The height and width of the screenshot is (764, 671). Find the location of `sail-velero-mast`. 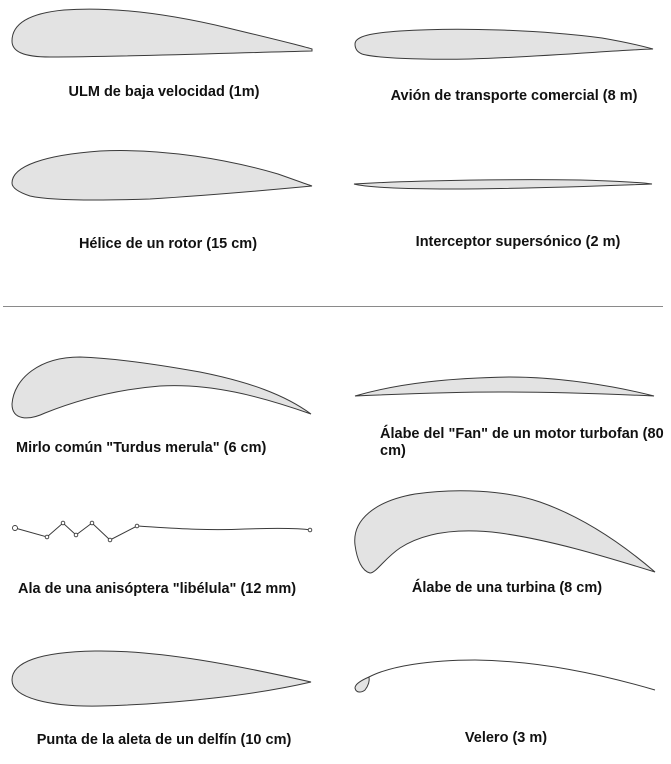

sail-velero-mast is located at coordinates (362, 684).